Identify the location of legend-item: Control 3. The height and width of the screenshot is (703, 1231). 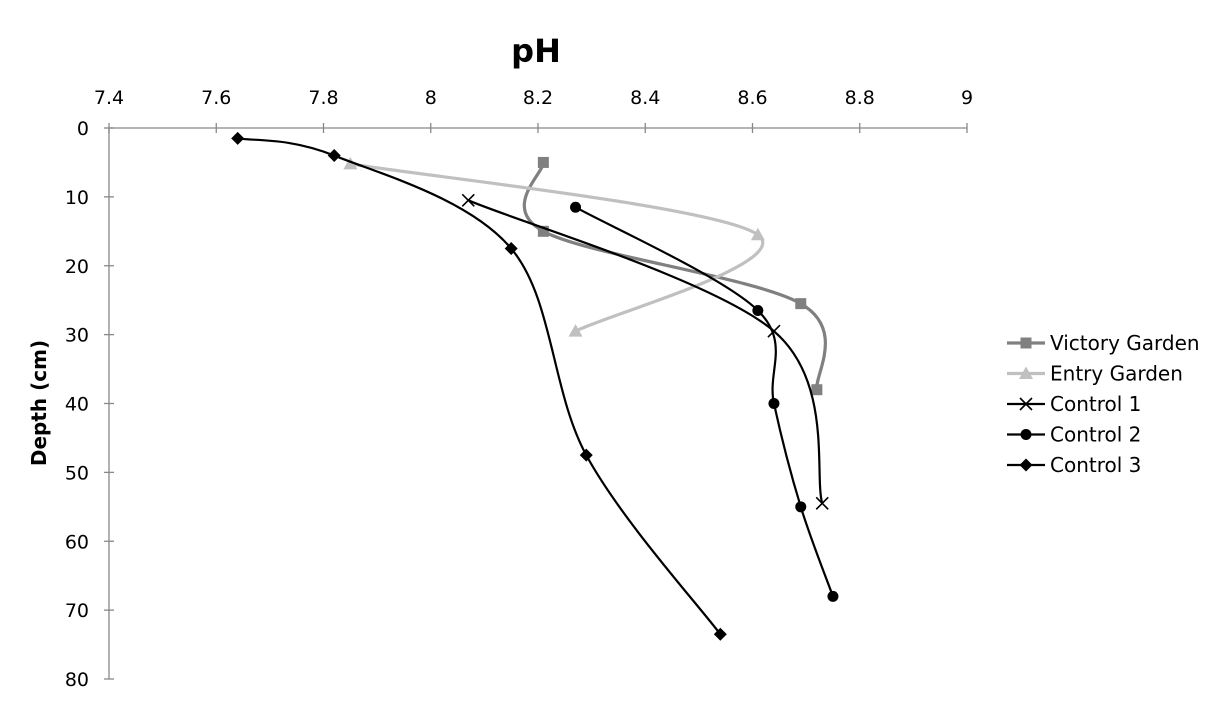
(1074, 465).